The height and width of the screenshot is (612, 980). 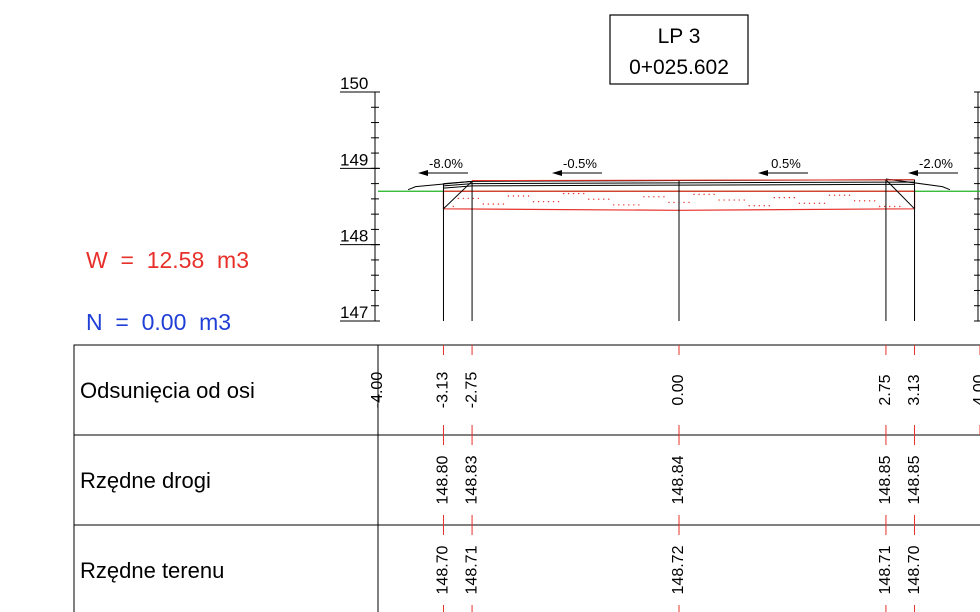 I want to click on title-box, so click(x=679, y=49).